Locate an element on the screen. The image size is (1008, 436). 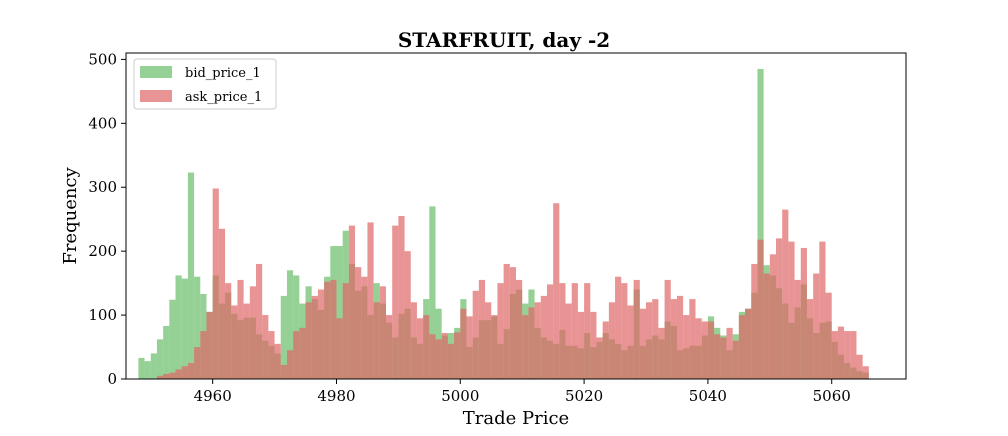
legend-swatch-ask is located at coordinates (156, 96).